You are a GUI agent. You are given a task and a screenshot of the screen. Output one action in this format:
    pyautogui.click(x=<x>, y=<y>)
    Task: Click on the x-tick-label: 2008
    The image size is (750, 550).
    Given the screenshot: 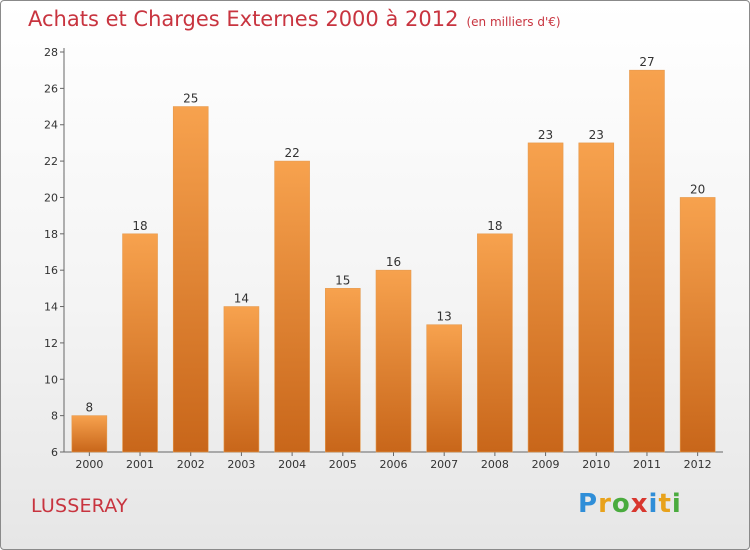 What is the action you would take?
    pyautogui.click(x=495, y=464)
    